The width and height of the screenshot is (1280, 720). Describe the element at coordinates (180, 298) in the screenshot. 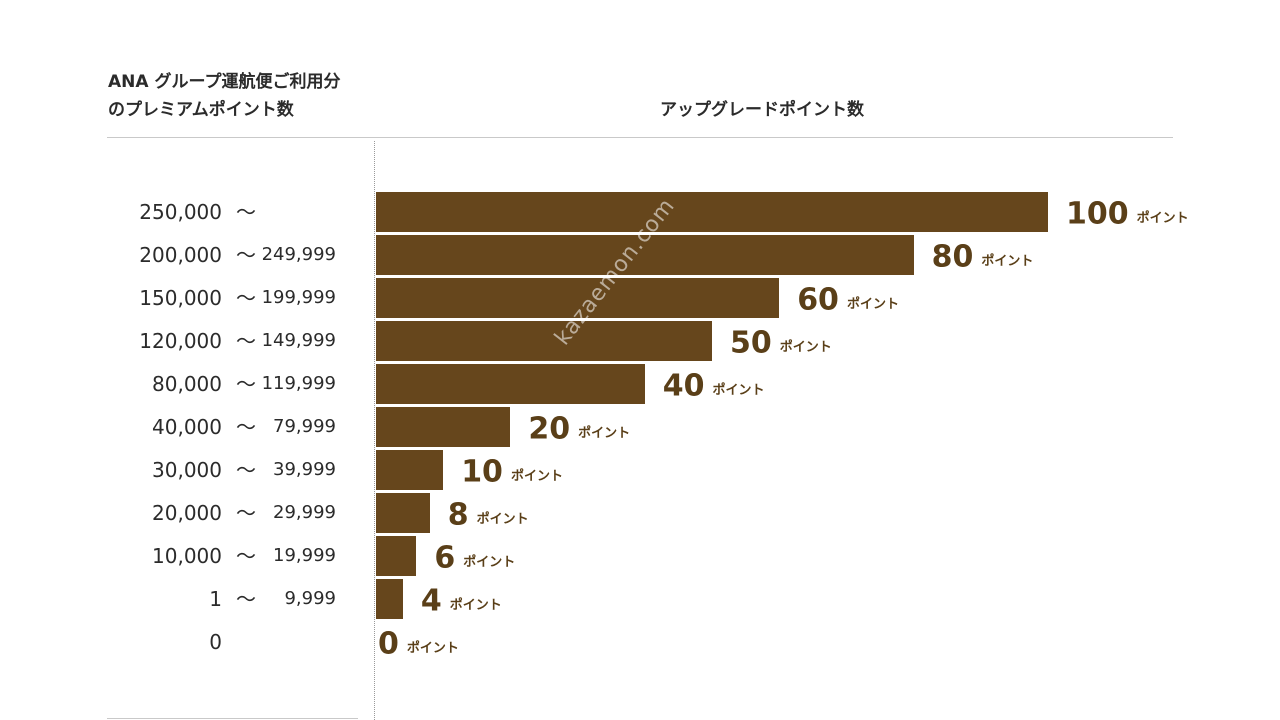

I see `range-from-label: 150,000` at that location.